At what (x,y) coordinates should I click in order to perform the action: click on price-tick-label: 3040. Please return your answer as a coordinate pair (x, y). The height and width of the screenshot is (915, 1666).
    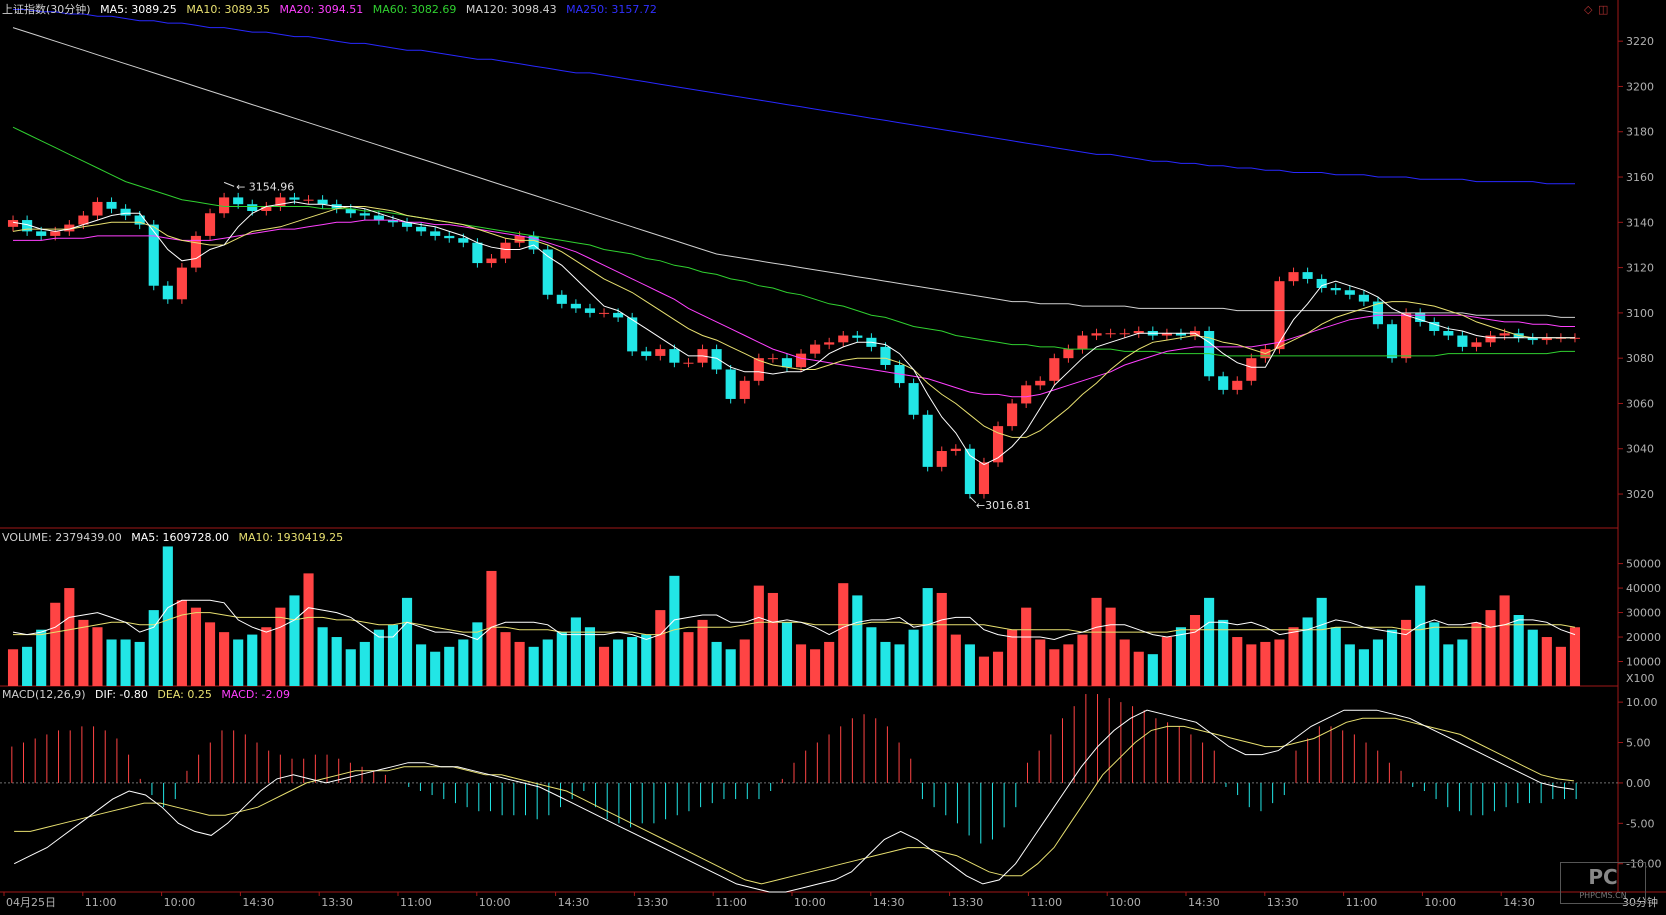
    Looking at the image, I should click on (1640, 449).